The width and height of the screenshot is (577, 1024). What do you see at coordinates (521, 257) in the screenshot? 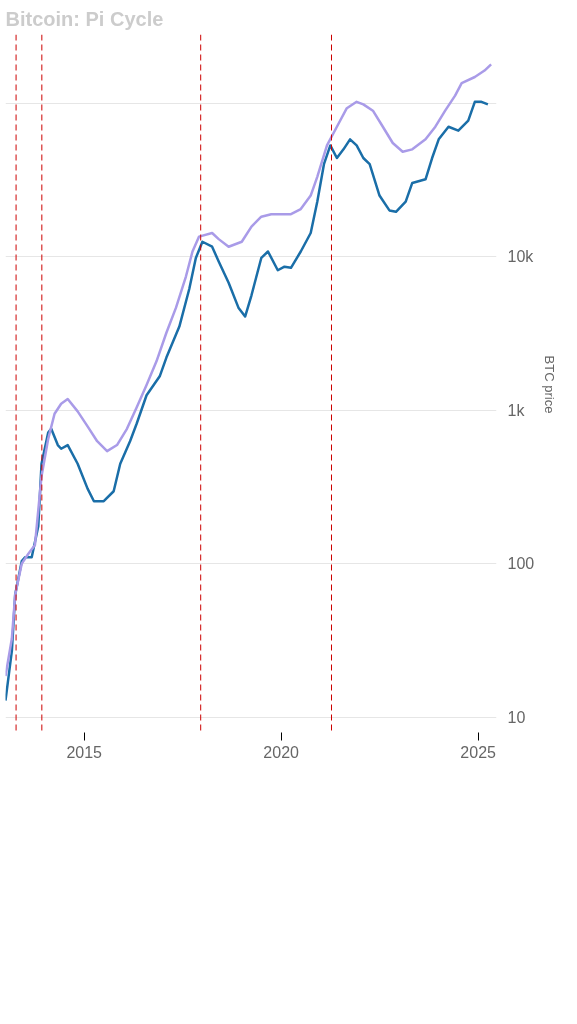
I see `y-tick-label: 10k` at bounding box center [521, 257].